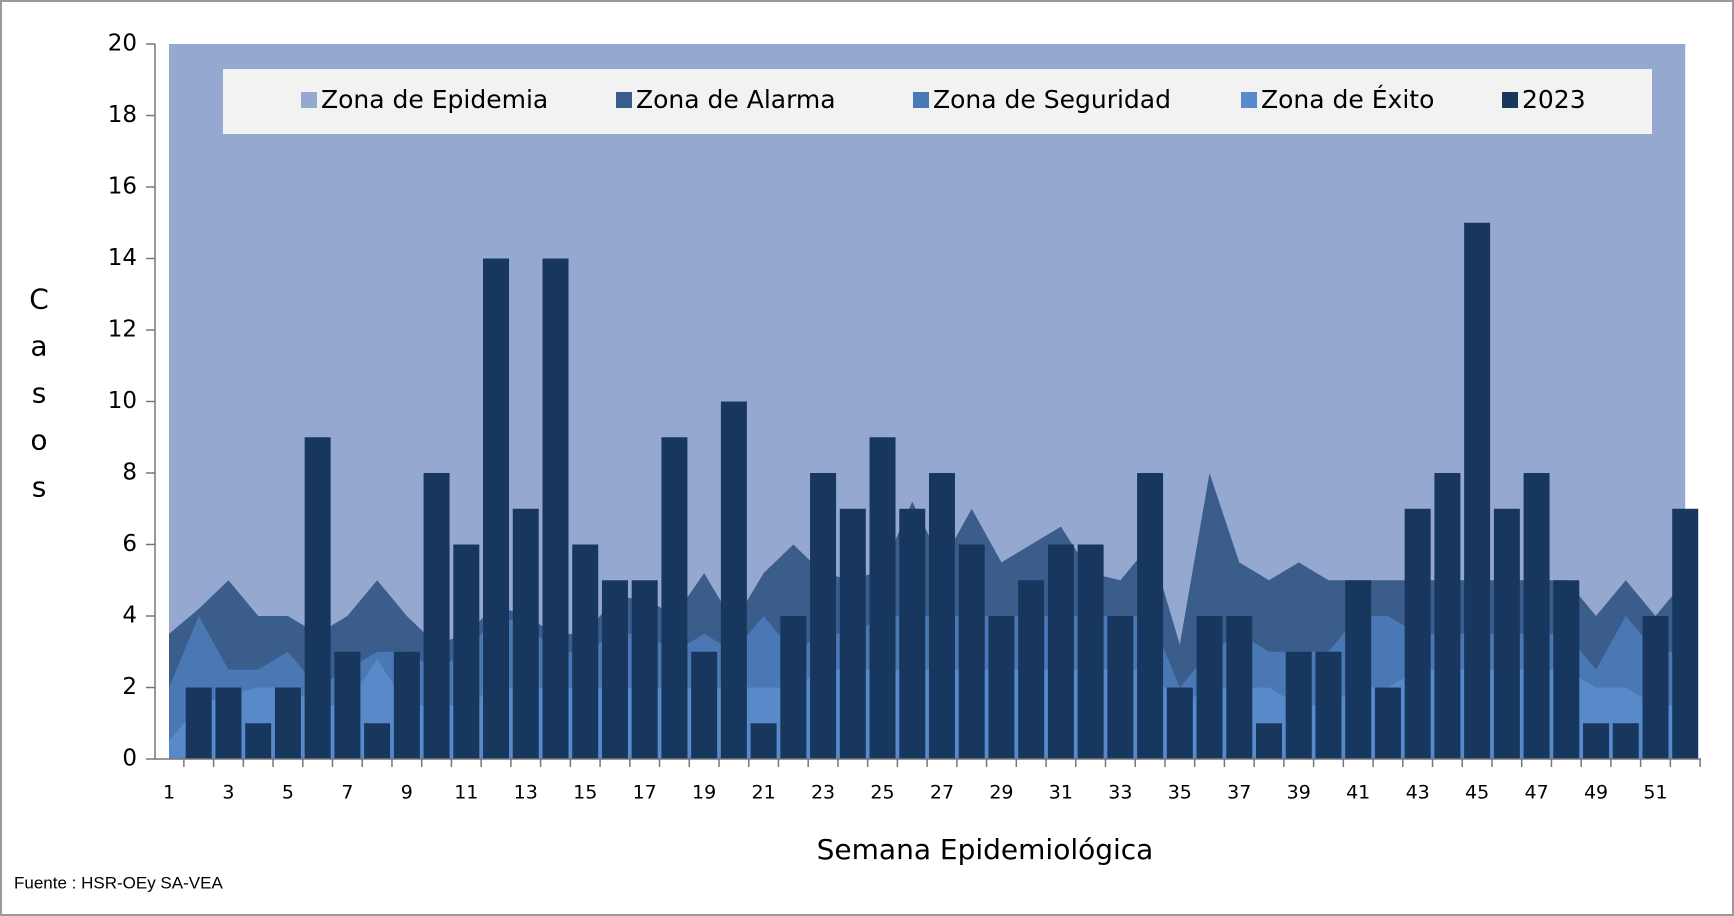  What do you see at coordinates (1418, 793) in the screenshot?
I see `x-tick-label: 43` at bounding box center [1418, 793].